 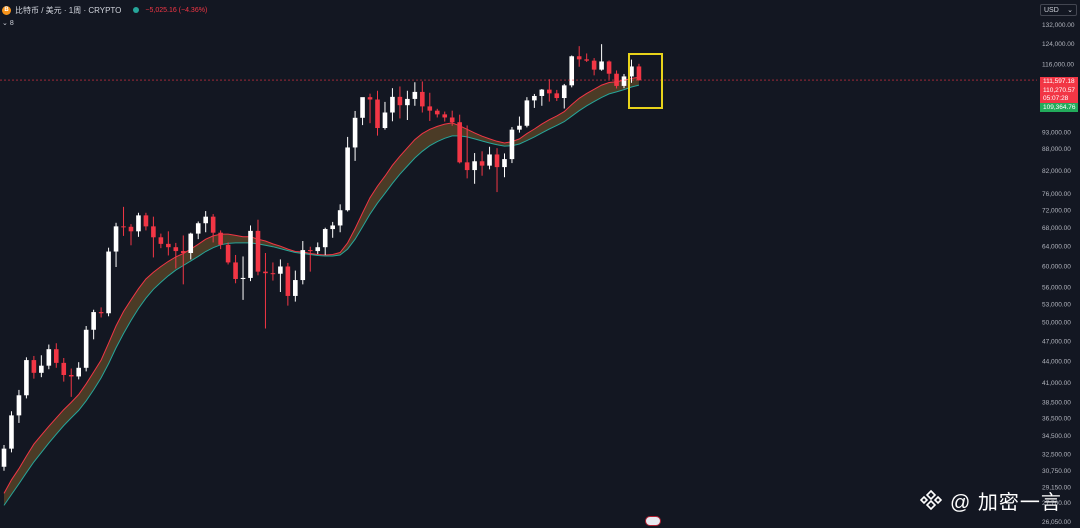 I want to click on price-axis-label: 116,000.00, so click(x=1058, y=65).